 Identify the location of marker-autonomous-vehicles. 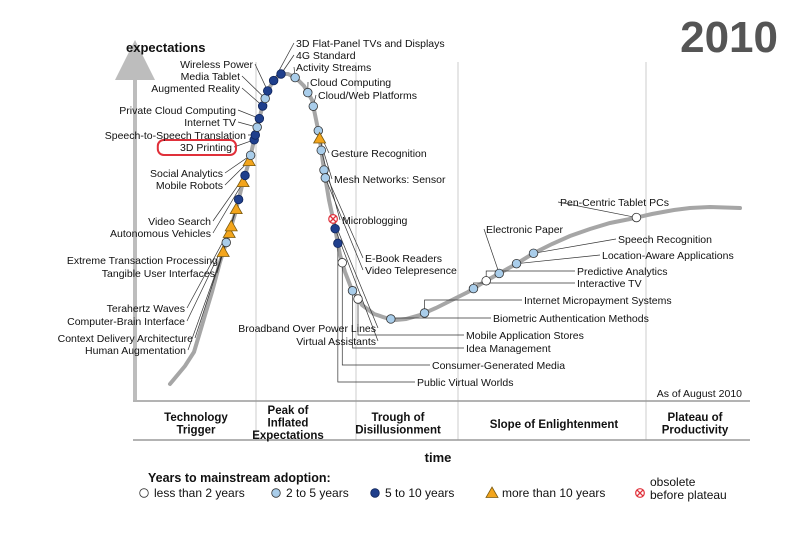
(243, 181).